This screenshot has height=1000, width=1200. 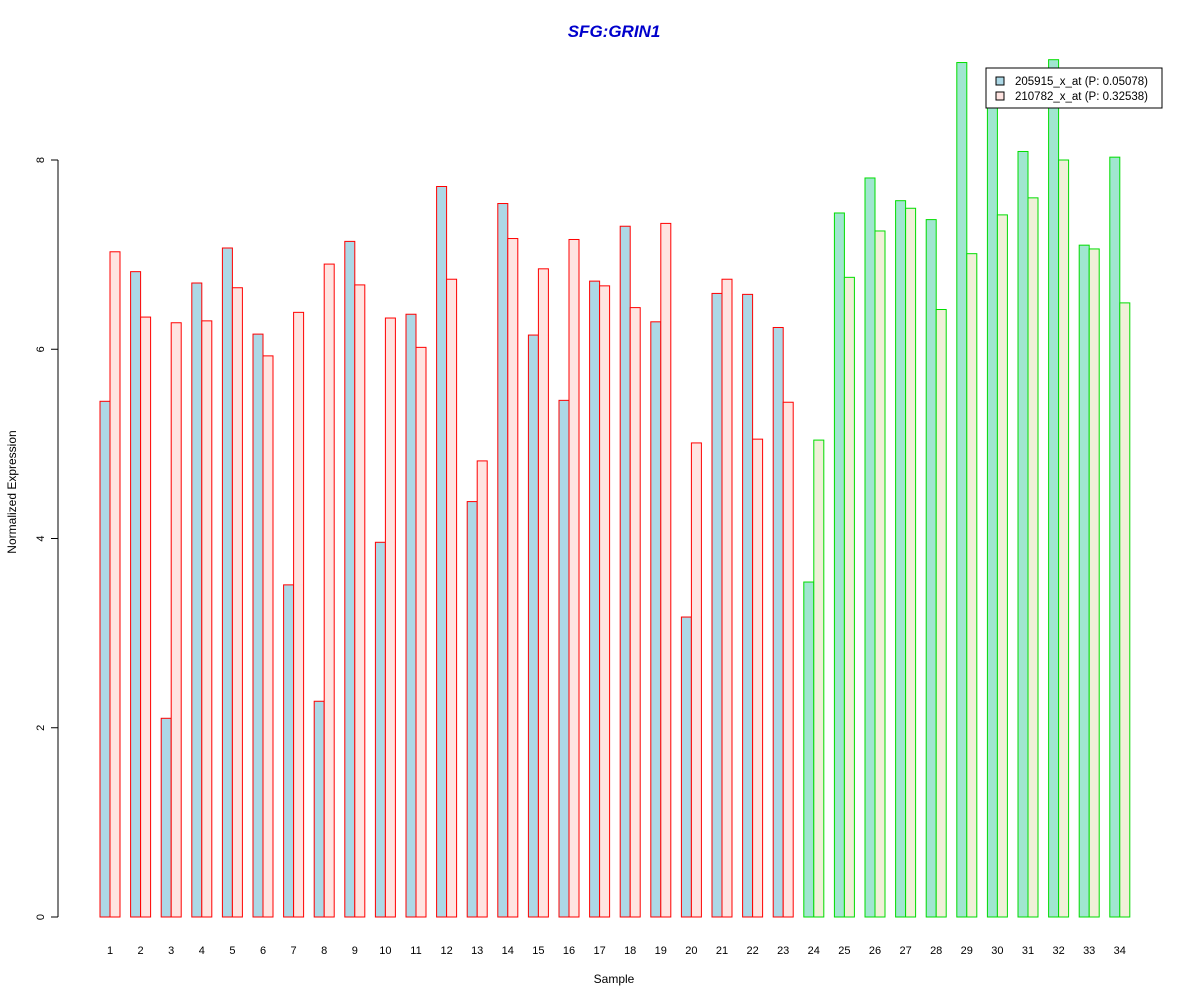 I want to click on x-tick-label: 7, so click(x=294, y=951).